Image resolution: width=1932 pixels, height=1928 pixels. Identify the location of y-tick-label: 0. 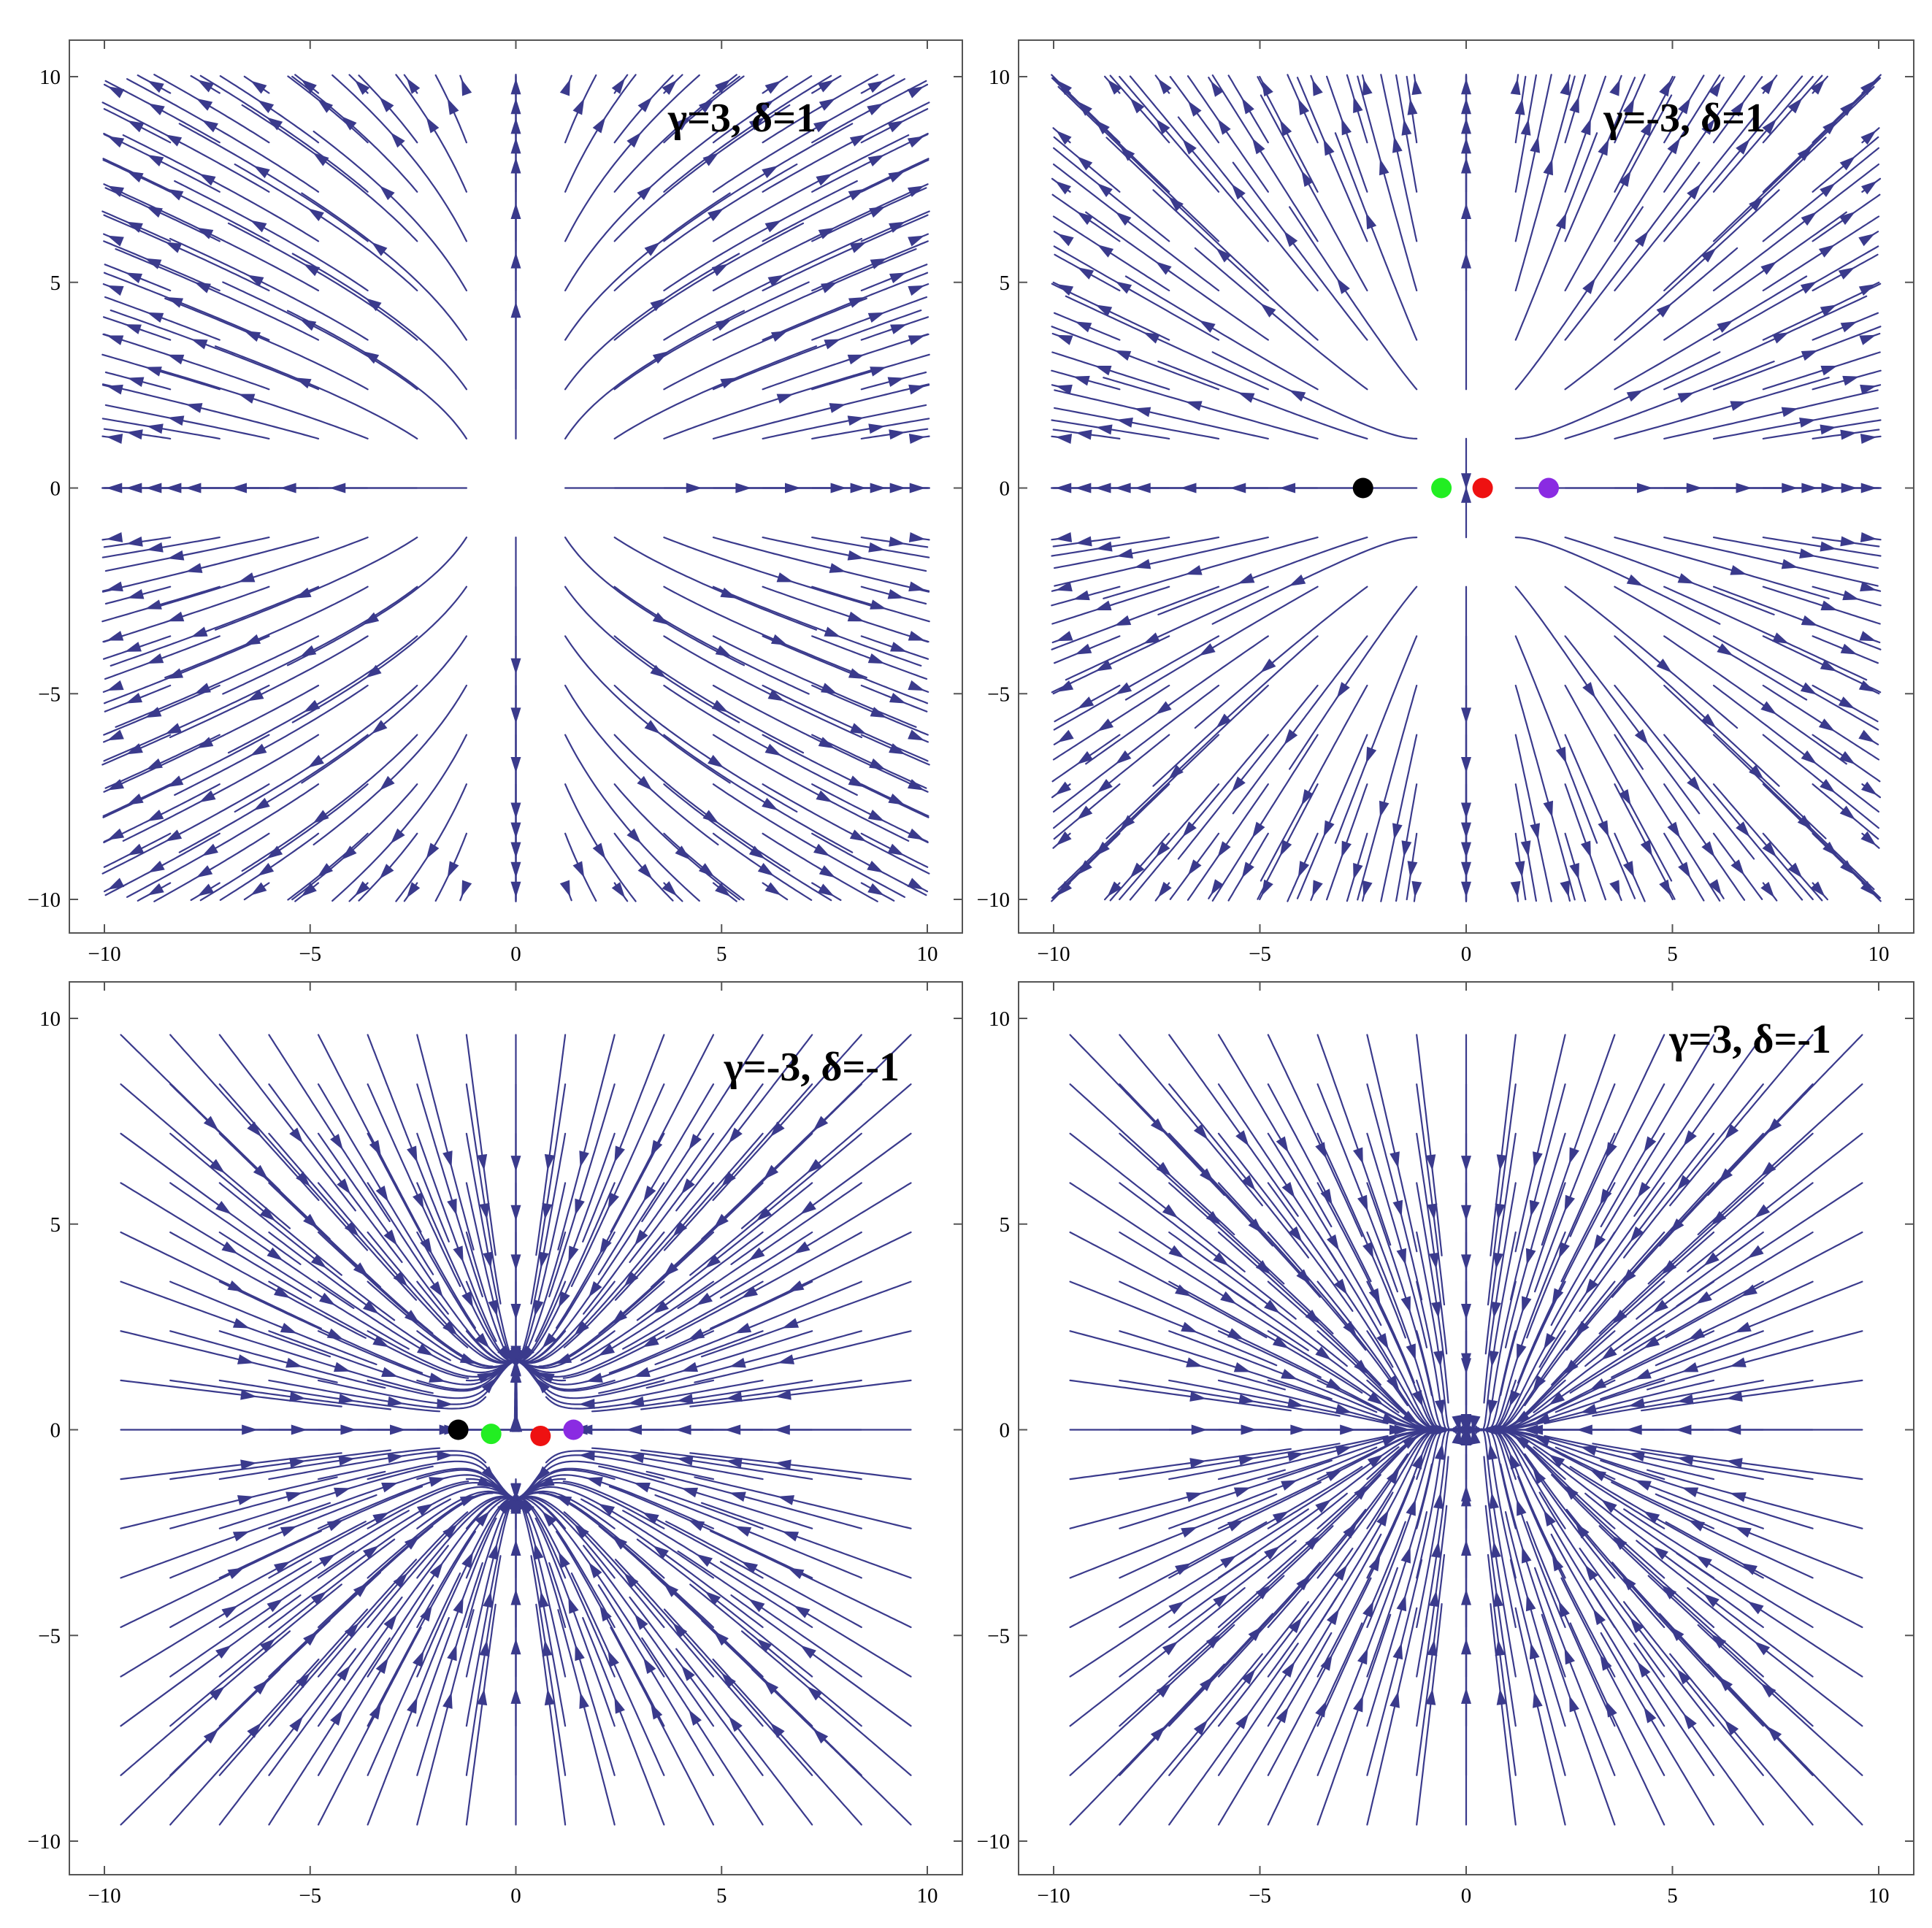
(1005, 489).